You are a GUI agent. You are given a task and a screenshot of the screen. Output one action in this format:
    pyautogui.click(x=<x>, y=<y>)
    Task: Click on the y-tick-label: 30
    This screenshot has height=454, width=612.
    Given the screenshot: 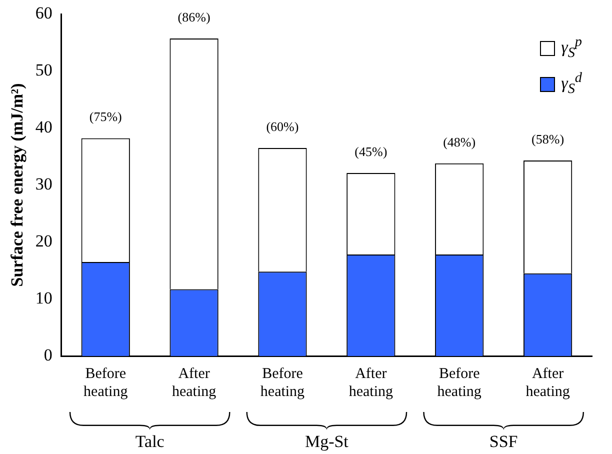 What is the action you would take?
    pyautogui.click(x=43, y=184)
    